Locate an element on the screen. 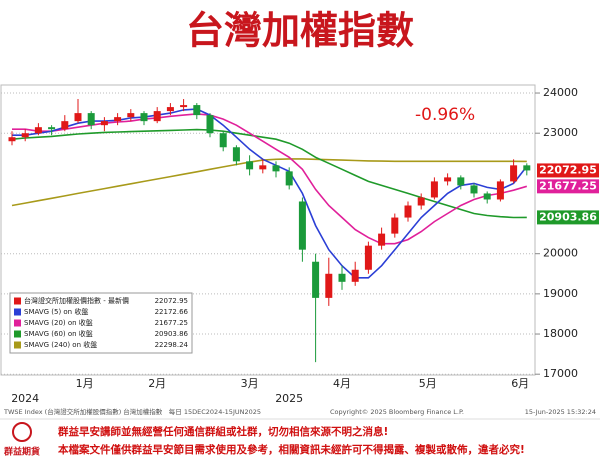 The width and height of the screenshot is (600, 464). footer-timestamp: 15-Jun-2025 15:32:24 is located at coordinates (560, 412).